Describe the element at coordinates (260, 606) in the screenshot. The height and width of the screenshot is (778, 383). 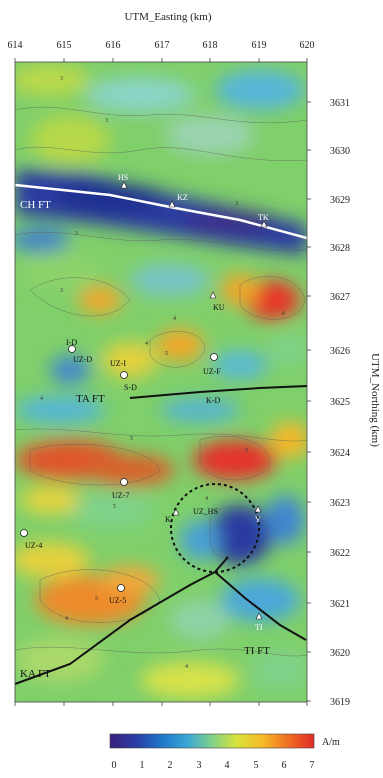
I see `ti-fault-line` at that location.